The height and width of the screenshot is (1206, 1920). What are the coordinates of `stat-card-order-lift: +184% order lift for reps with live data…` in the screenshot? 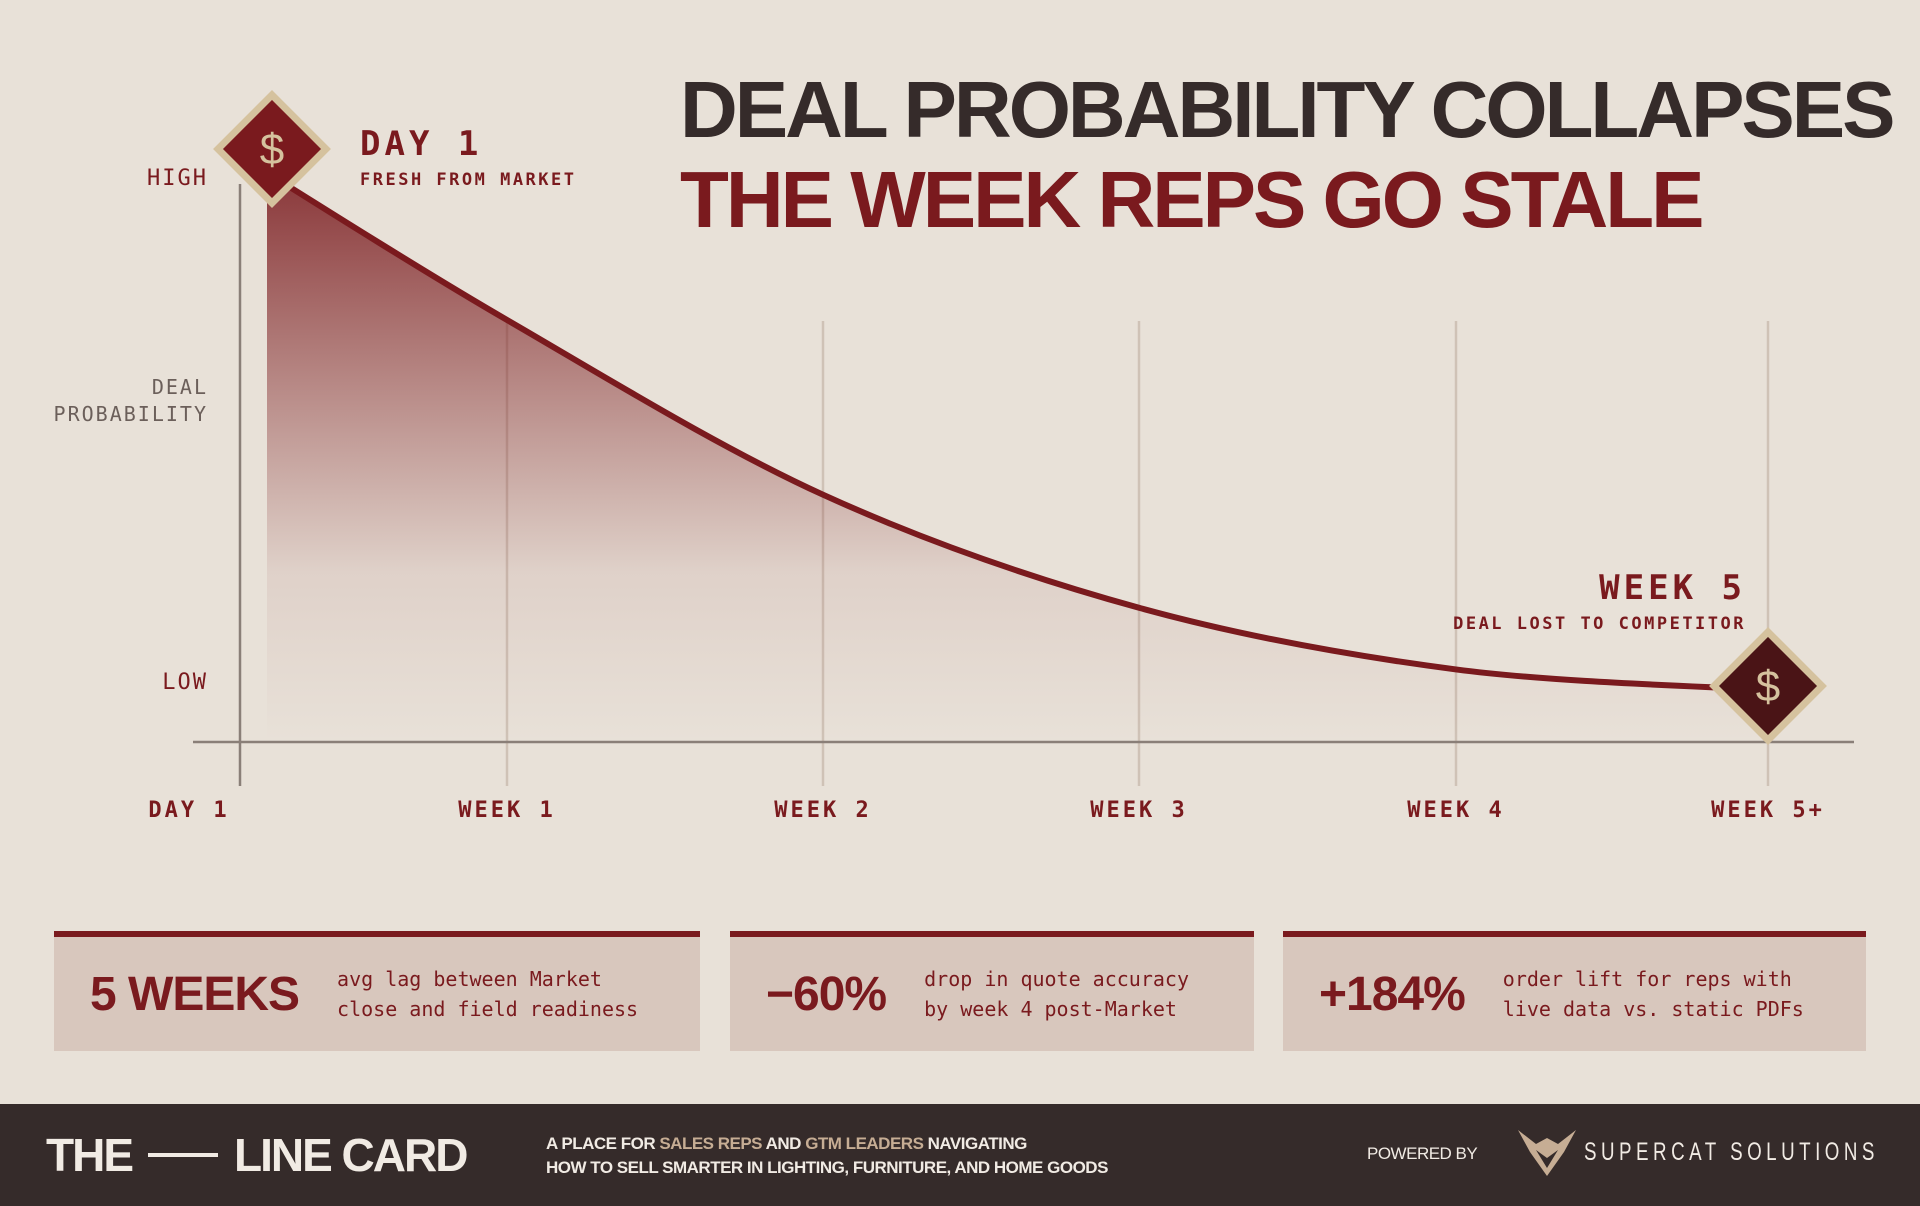 It's located at (1574, 991).